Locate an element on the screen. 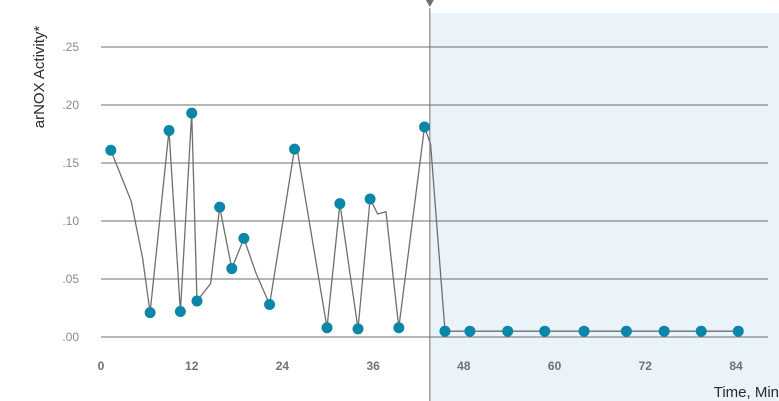 The image size is (779, 401). y-tick-label: .05 is located at coordinates (70, 279).